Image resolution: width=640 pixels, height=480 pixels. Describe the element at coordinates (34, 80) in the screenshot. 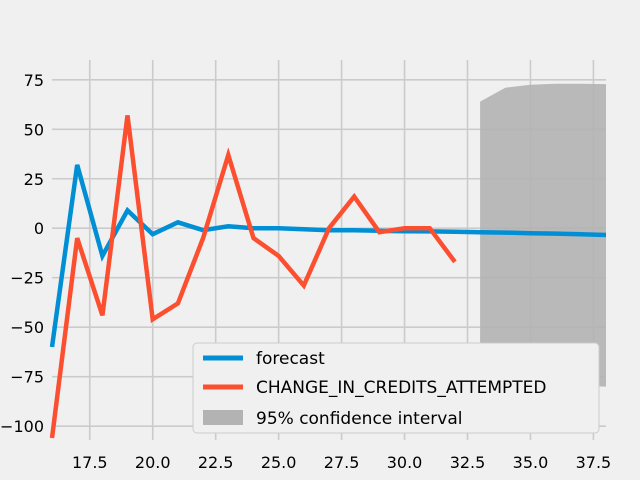

I see `y-tick-label: 75` at that location.